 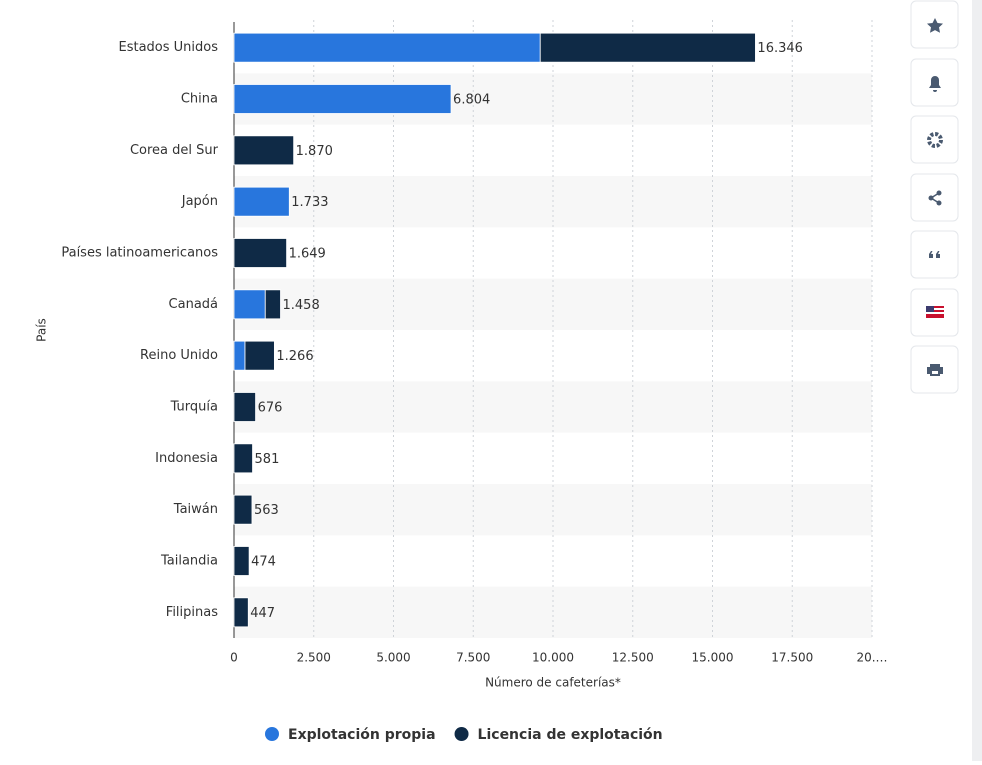 I want to click on alert-button, so click(x=934, y=82).